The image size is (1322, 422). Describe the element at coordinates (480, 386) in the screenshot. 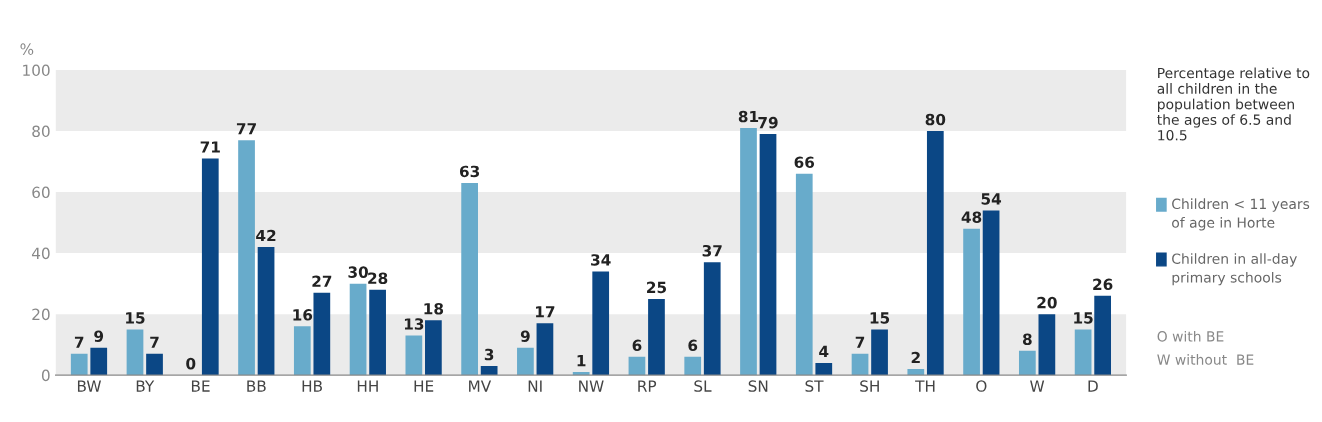

I see `x-tick-label: MV` at that location.